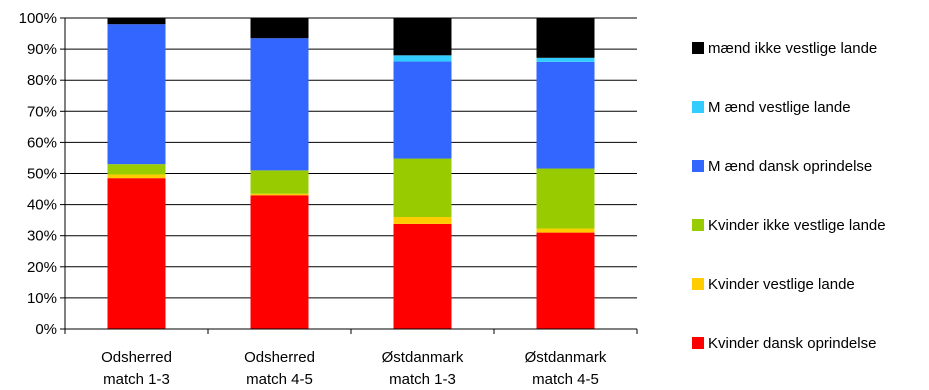 The height and width of the screenshot is (390, 929). Describe the element at coordinates (42, 205) in the screenshot. I see `y-tick-label: 40%` at that location.